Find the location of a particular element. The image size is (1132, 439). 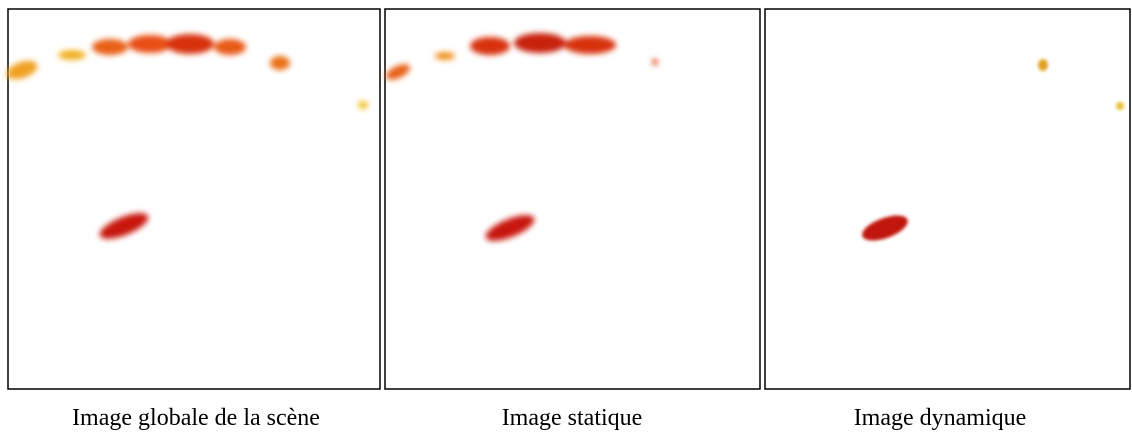

caption: Image statique is located at coordinates (572, 418).